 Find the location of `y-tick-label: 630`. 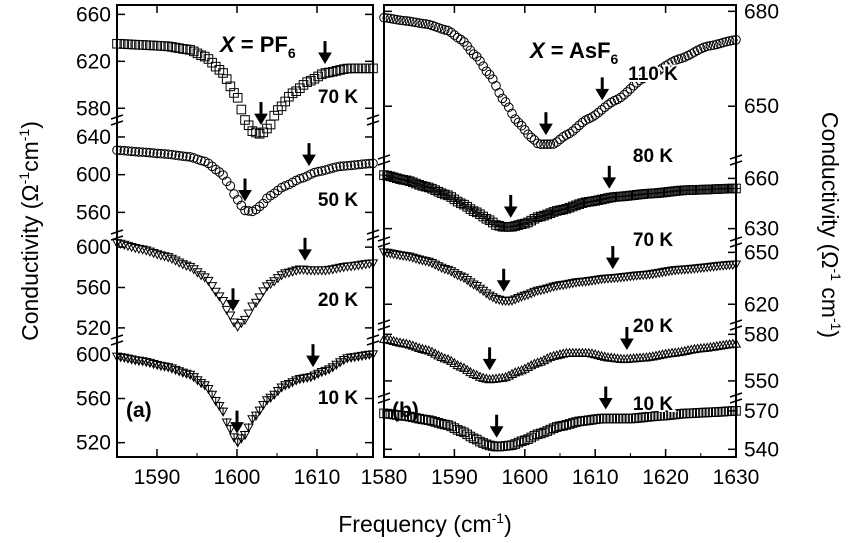

y-tick-label: 630 is located at coordinates (761, 229).